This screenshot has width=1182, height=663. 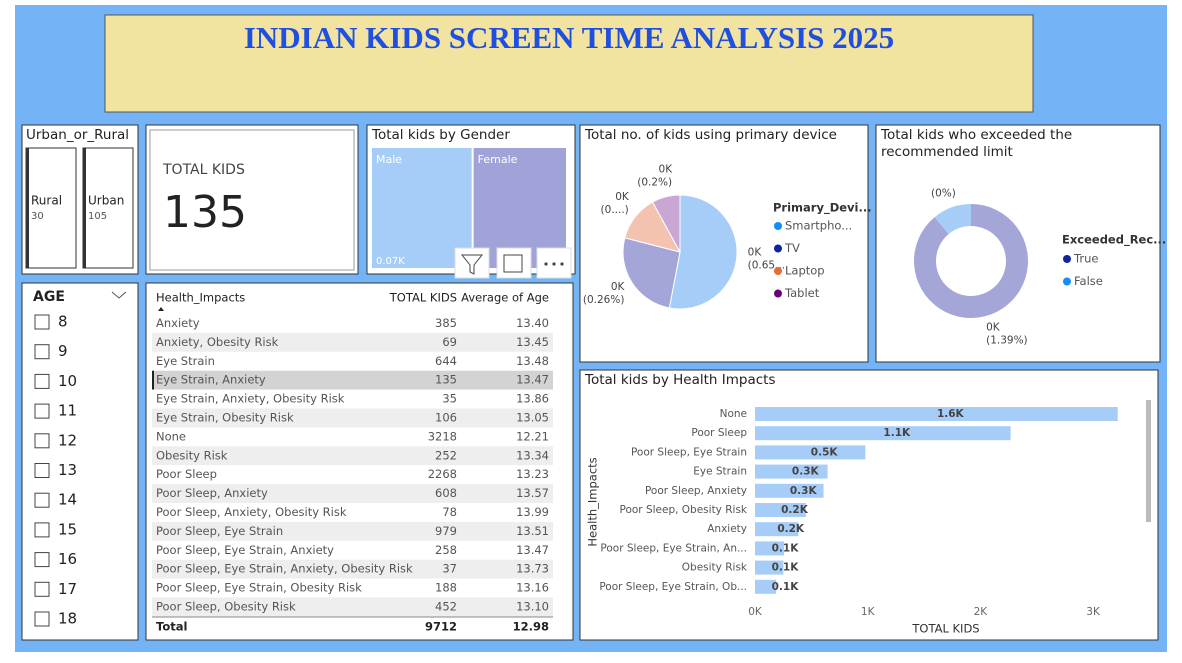 I want to click on row-marker, so click(x=153, y=380).